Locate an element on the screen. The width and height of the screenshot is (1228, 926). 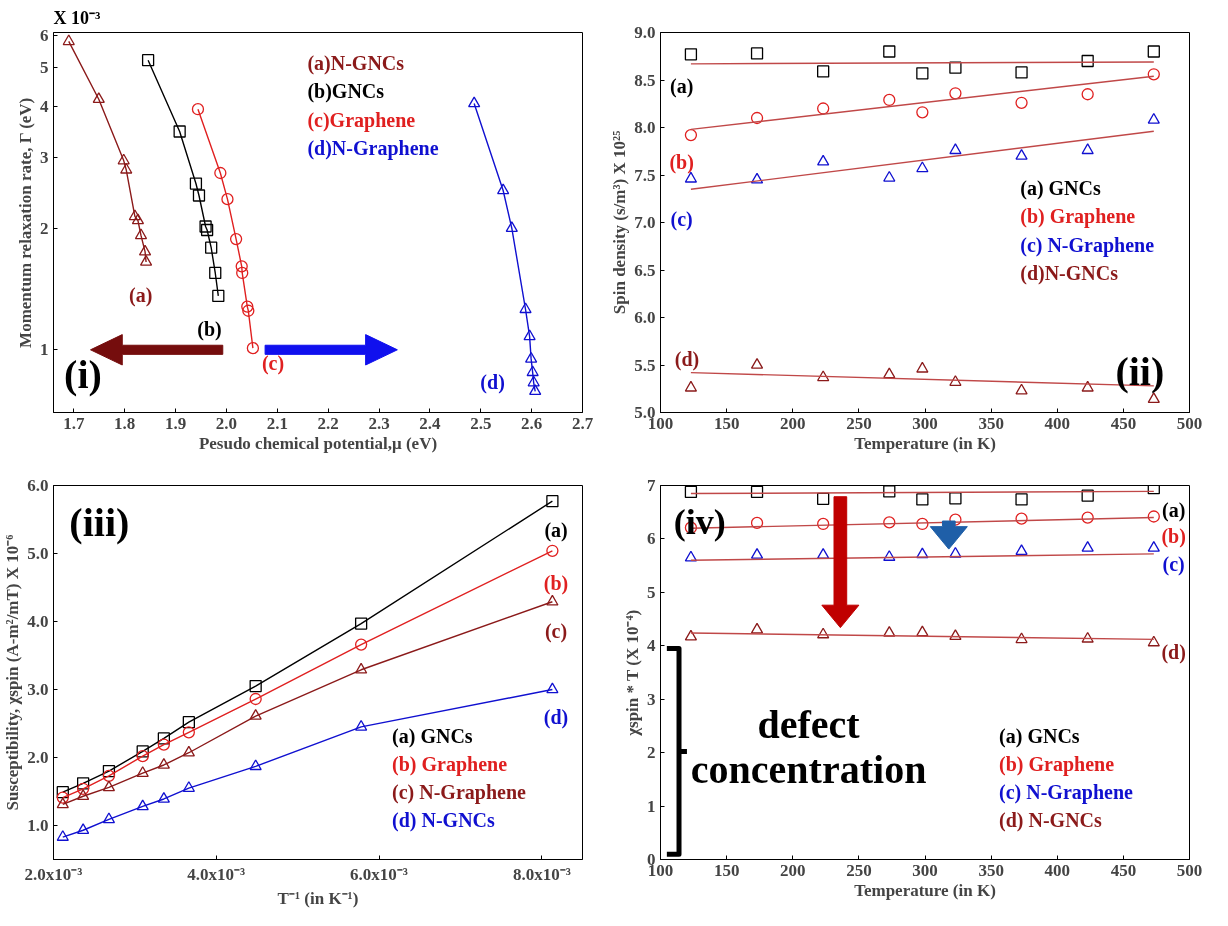
x-tick-label: 1.7 is located at coordinates (74, 423).